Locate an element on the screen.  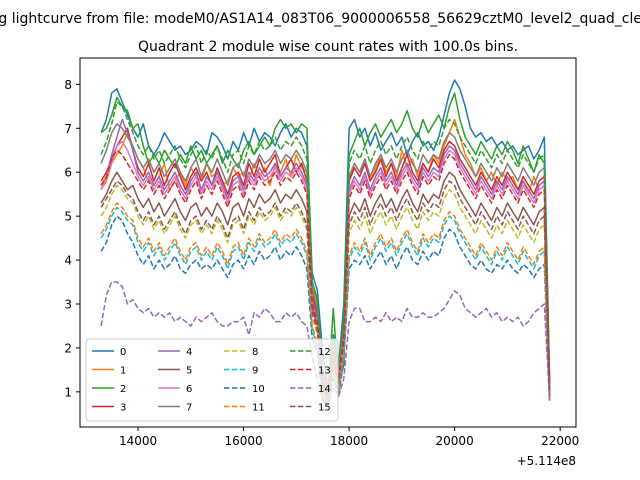
y-tick-label: 7 is located at coordinates (68, 129).